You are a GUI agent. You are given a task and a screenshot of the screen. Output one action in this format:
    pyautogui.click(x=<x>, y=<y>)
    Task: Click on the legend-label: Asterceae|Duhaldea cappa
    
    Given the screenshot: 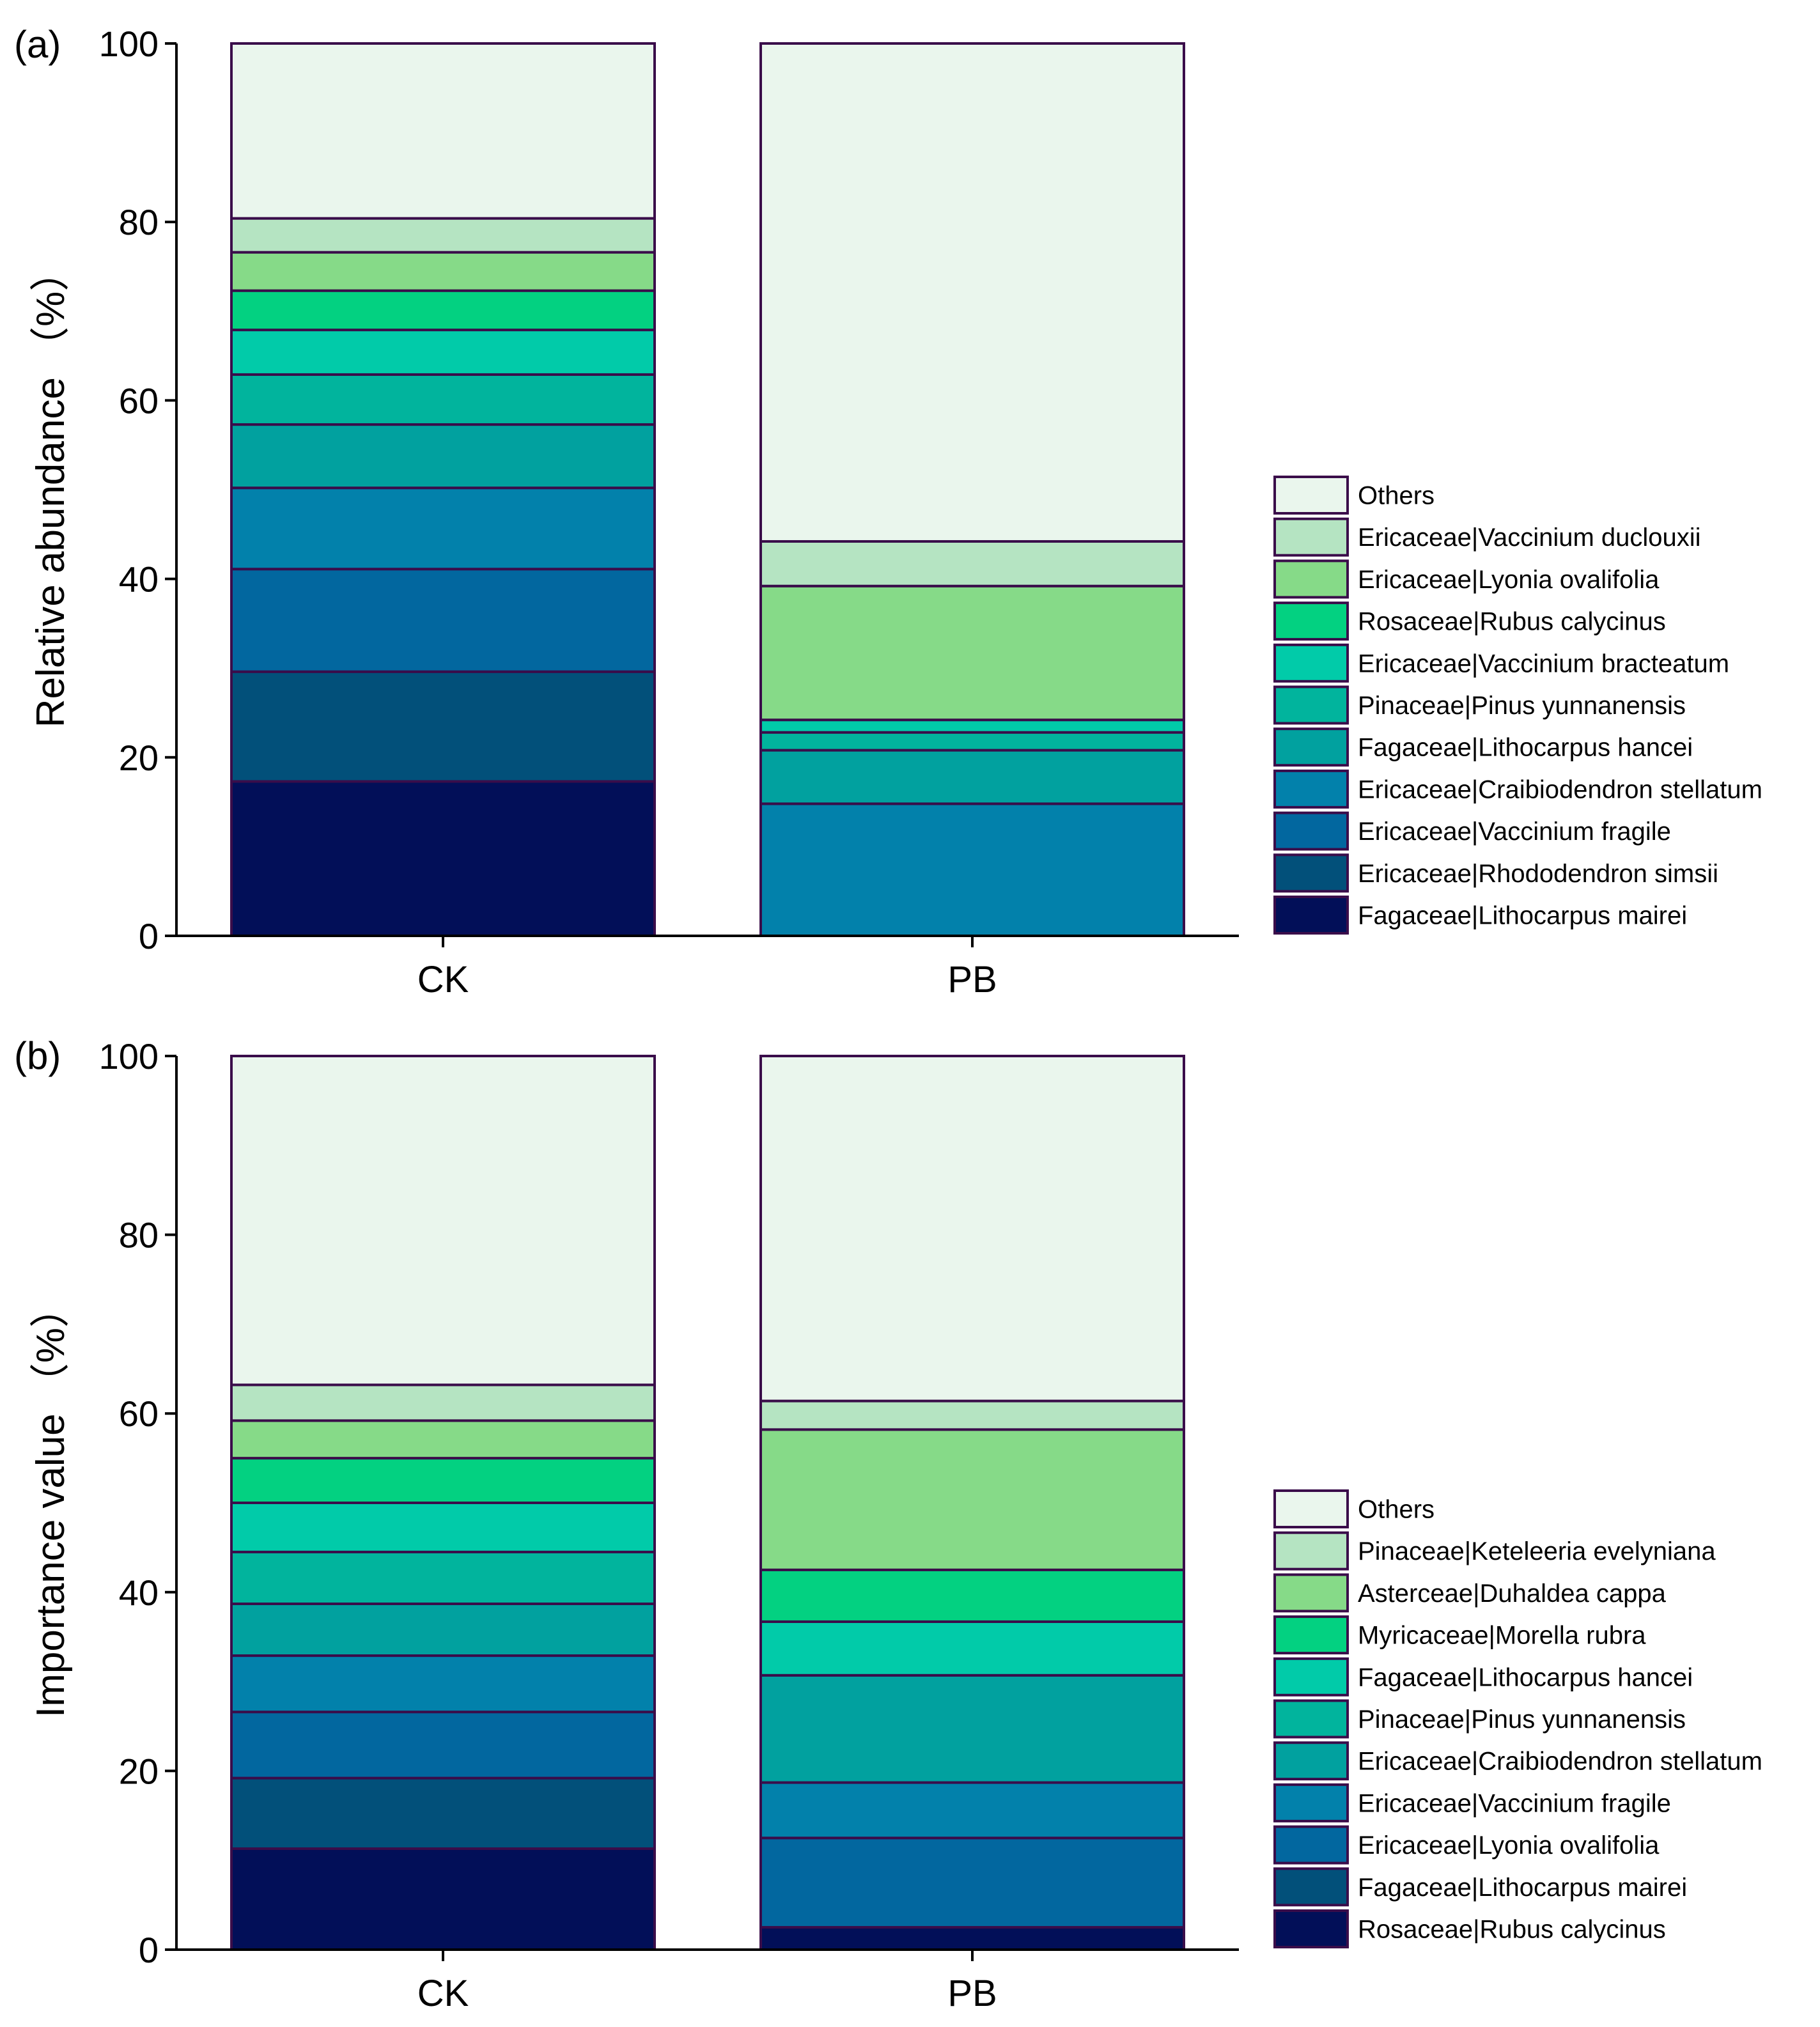 What is the action you would take?
    pyautogui.click(x=1512, y=1594)
    